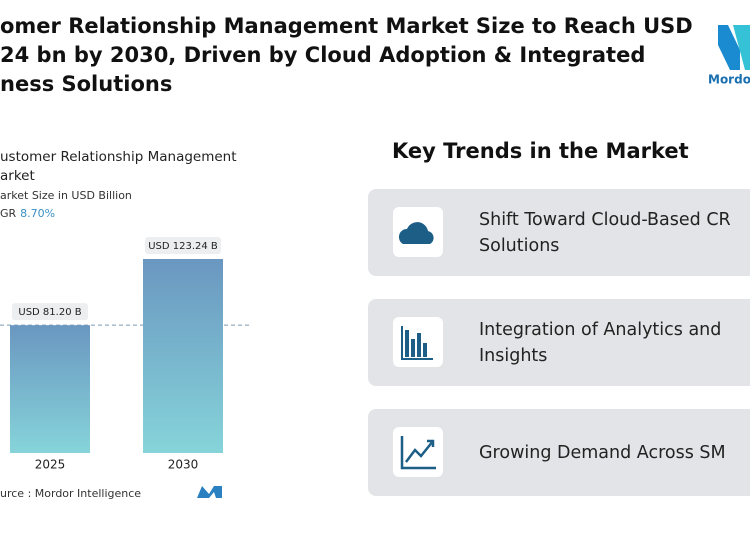 This screenshot has height=536, width=750. I want to click on cagr-label: GR, so click(8, 213).